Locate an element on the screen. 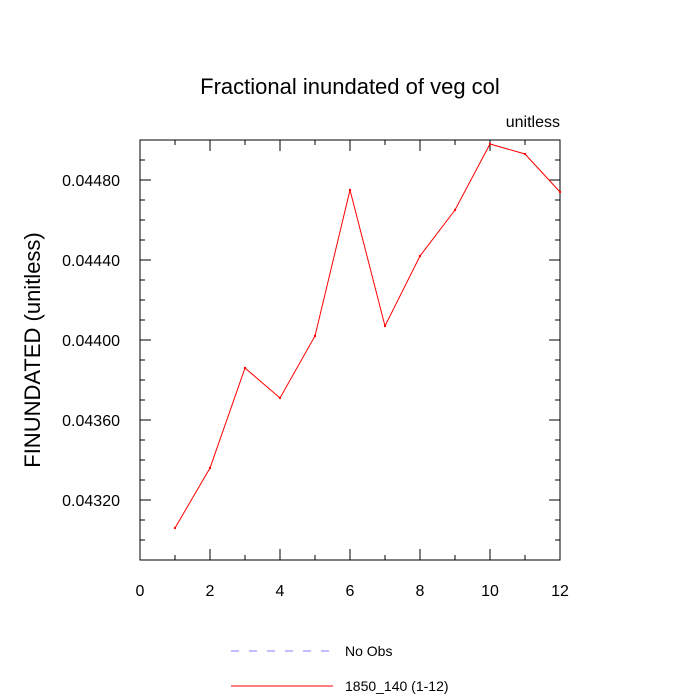  chart-title: Fractional inundated of veg col is located at coordinates (350, 86).